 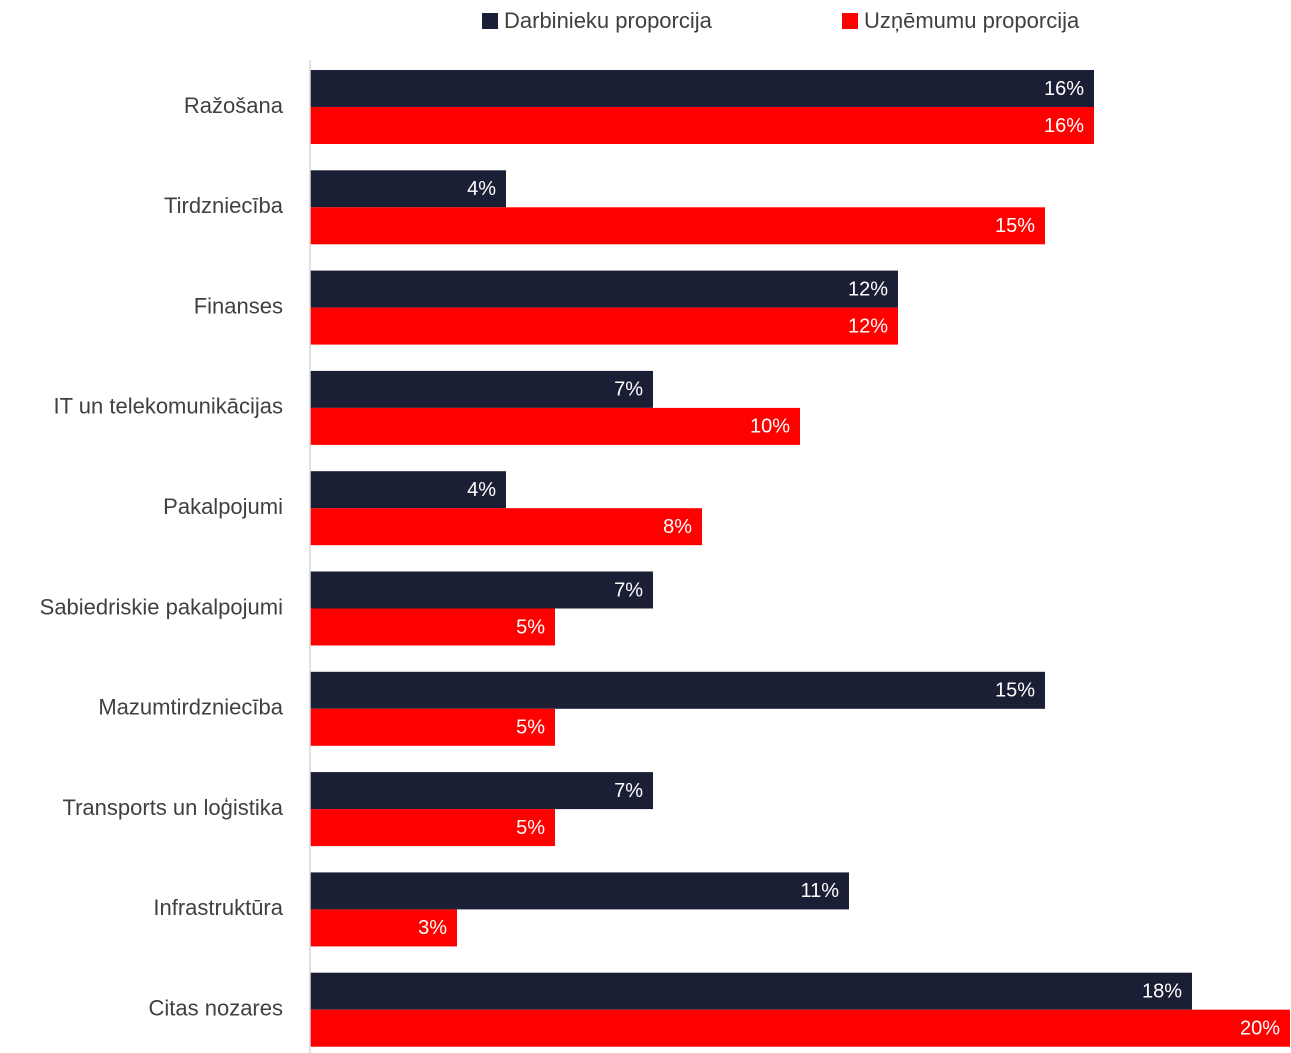 I want to click on category-label: Tirdzniecība, so click(x=224, y=205).